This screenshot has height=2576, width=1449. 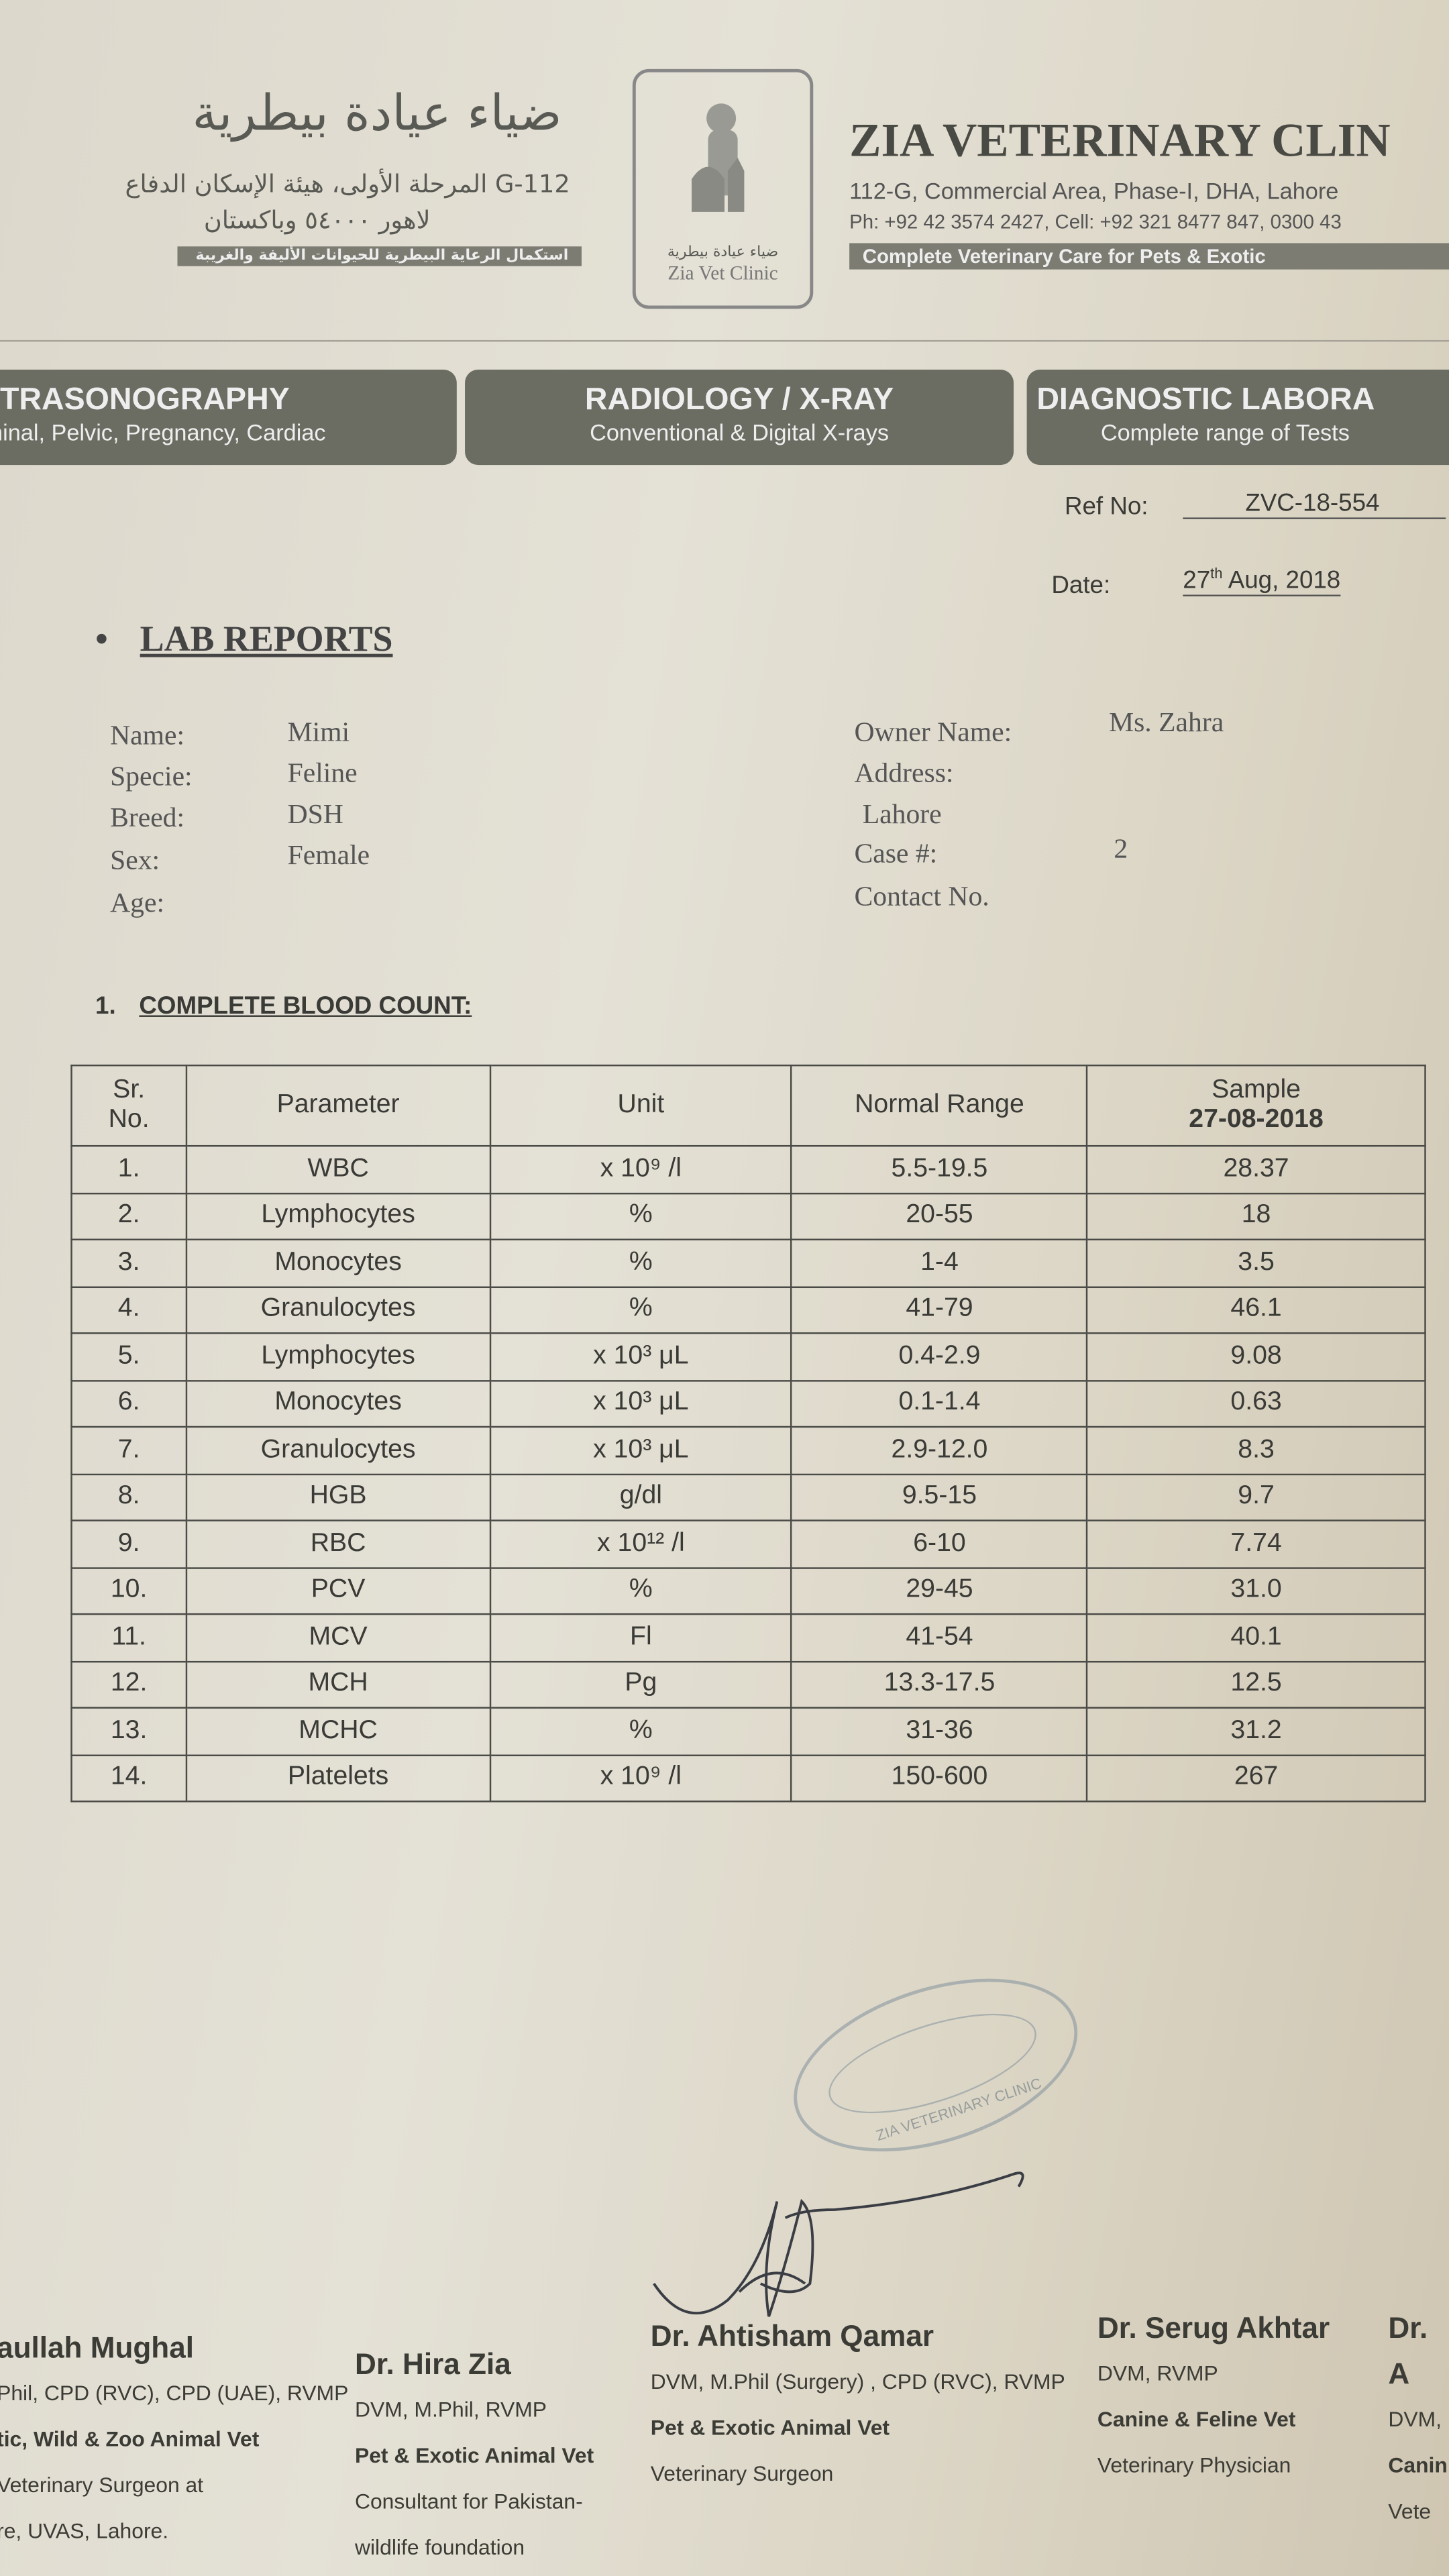 I want to click on cell-value: 9.7, so click(x=1256, y=1496).